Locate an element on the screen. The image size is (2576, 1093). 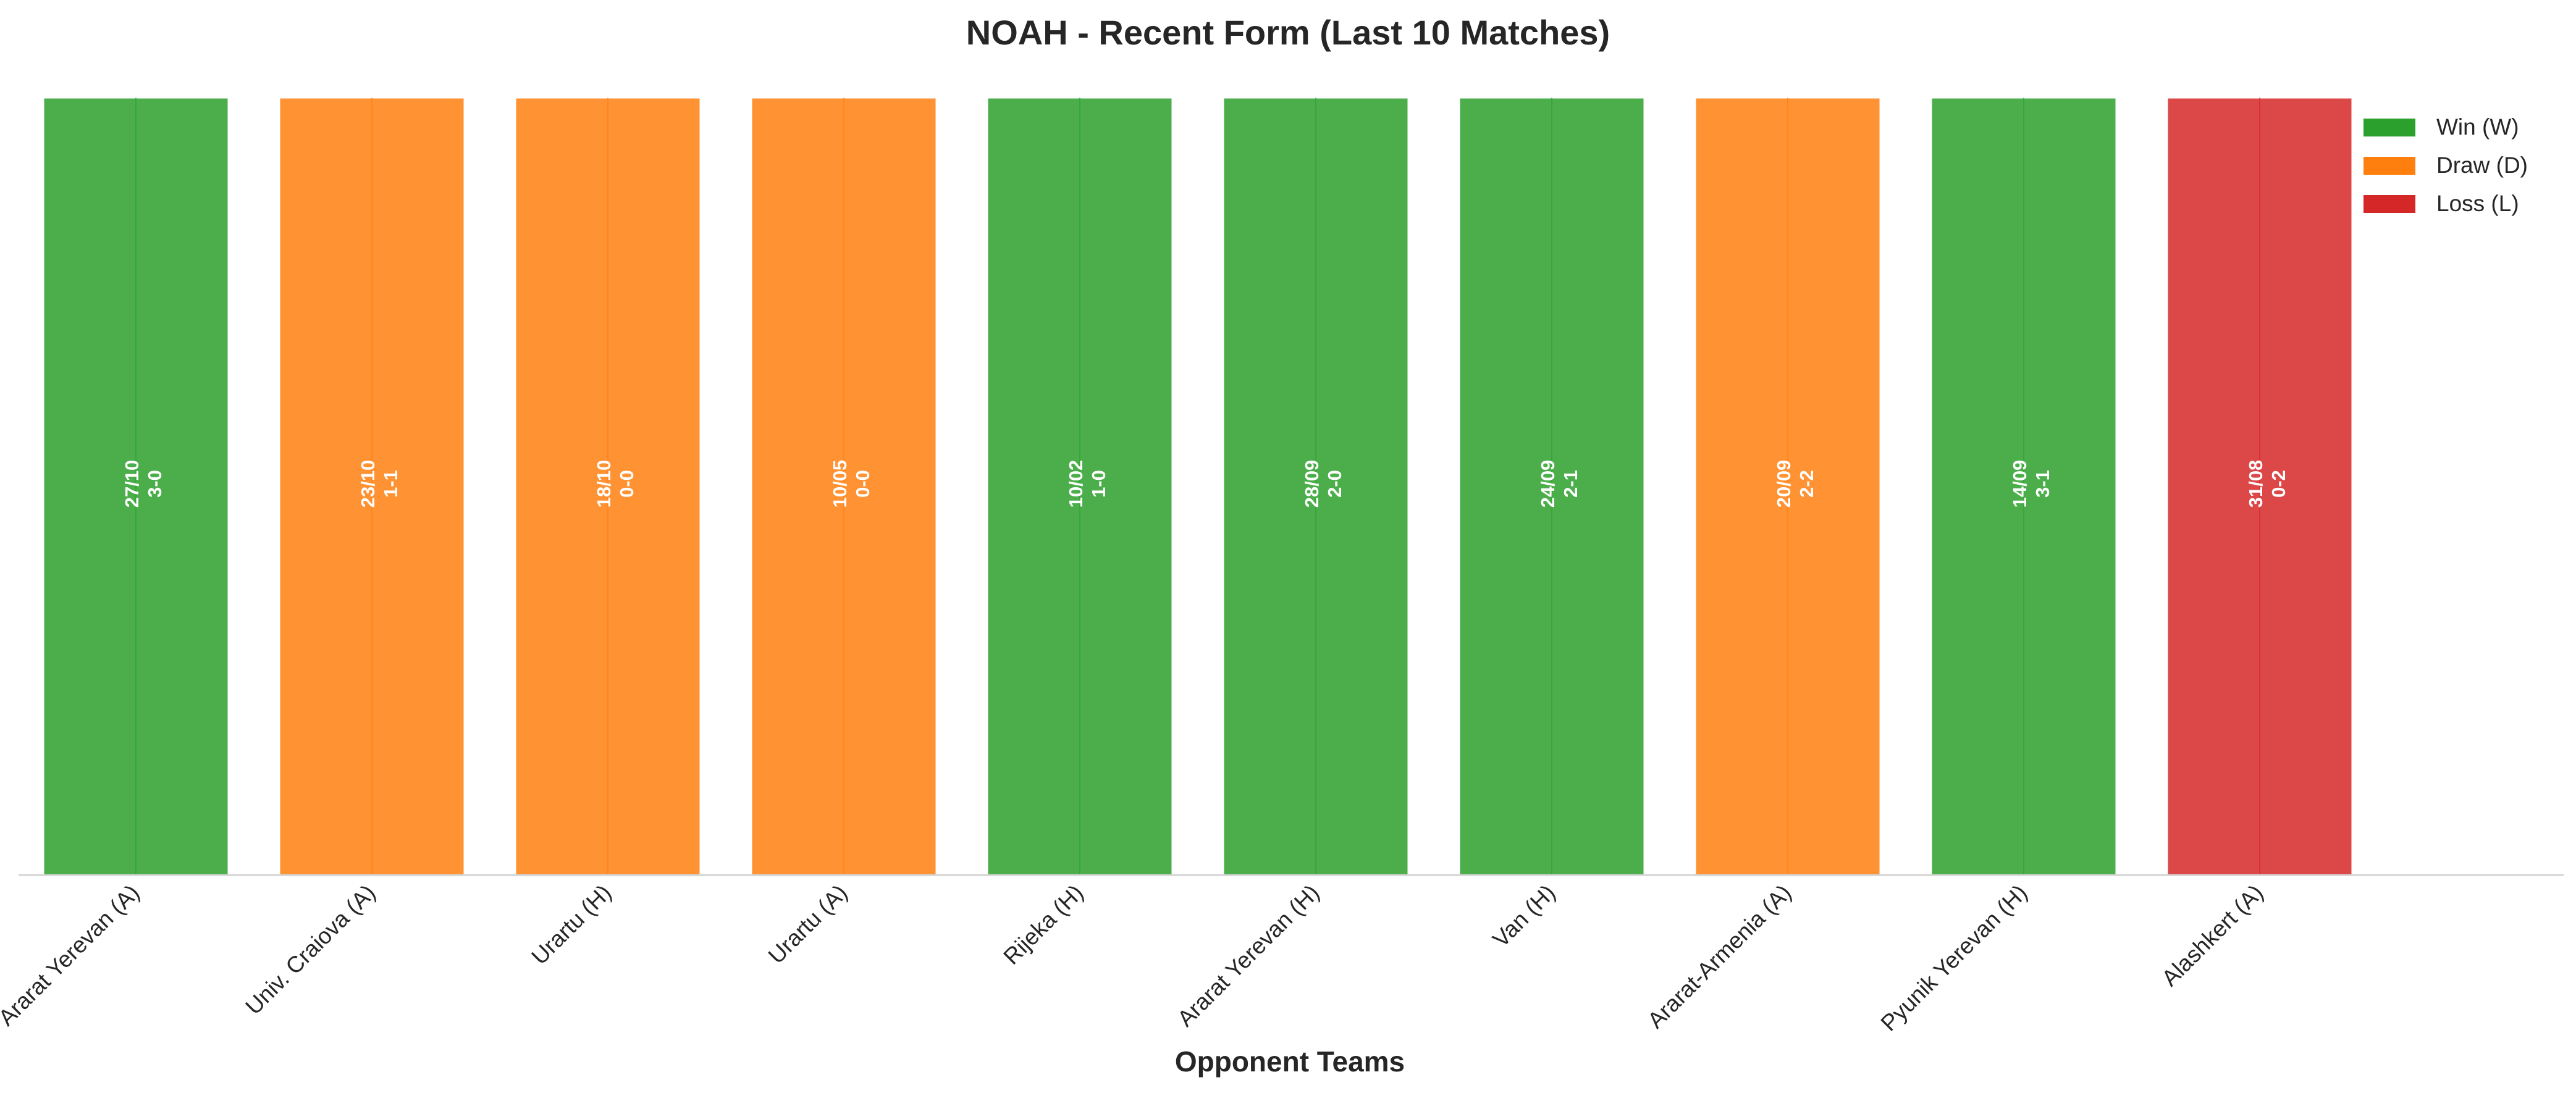
bar-label-7: 24/092-1 is located at coordinates (1559, 484).